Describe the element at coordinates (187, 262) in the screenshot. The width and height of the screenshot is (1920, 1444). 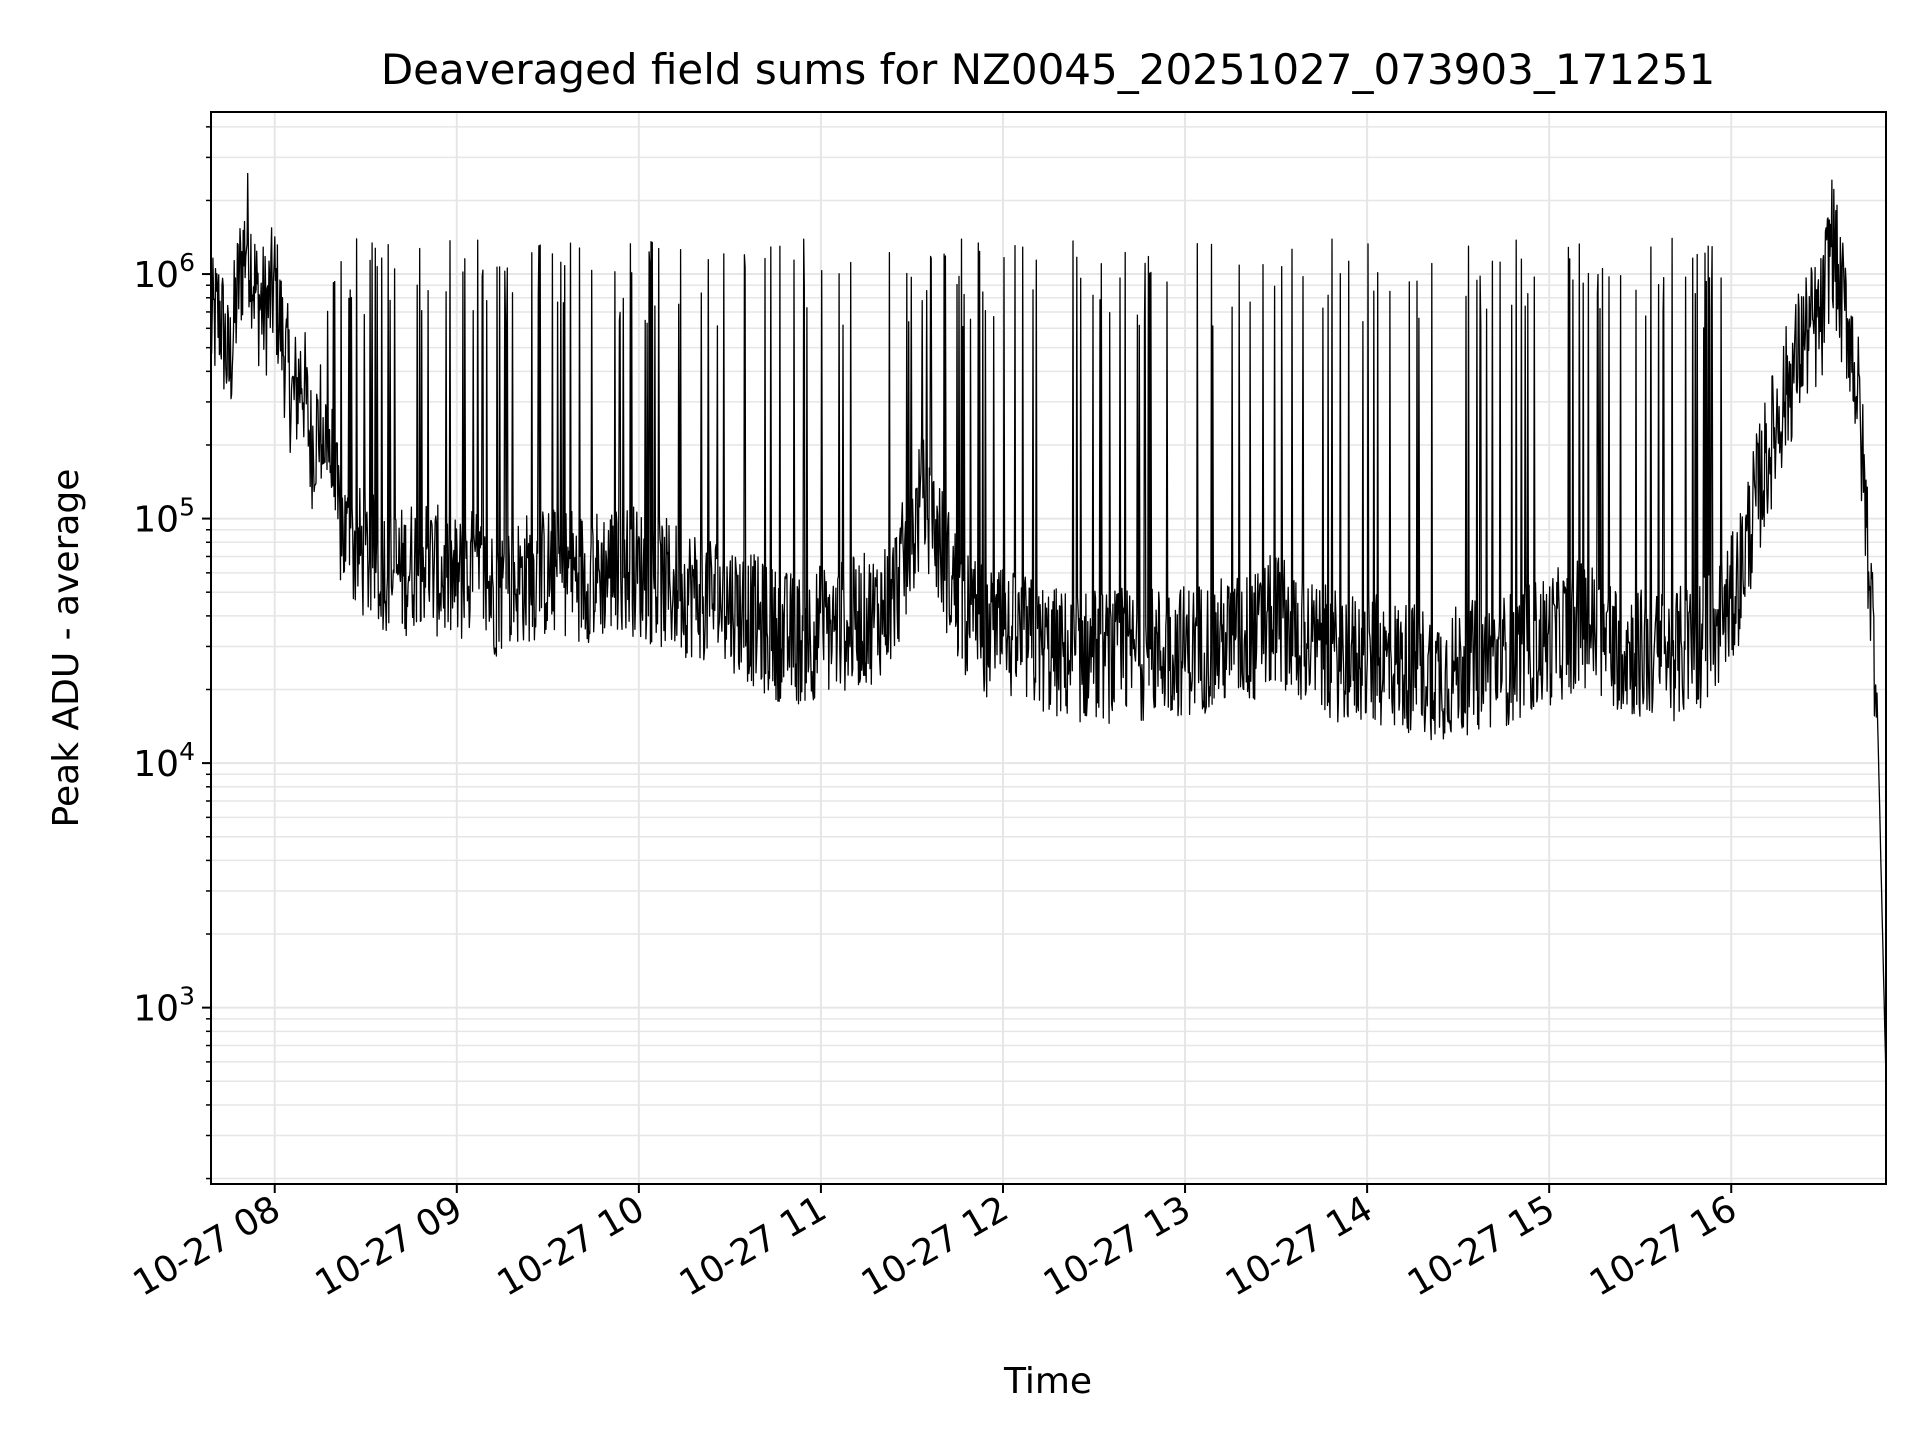
I see `y-tick-label-exponent: 6` at that location.